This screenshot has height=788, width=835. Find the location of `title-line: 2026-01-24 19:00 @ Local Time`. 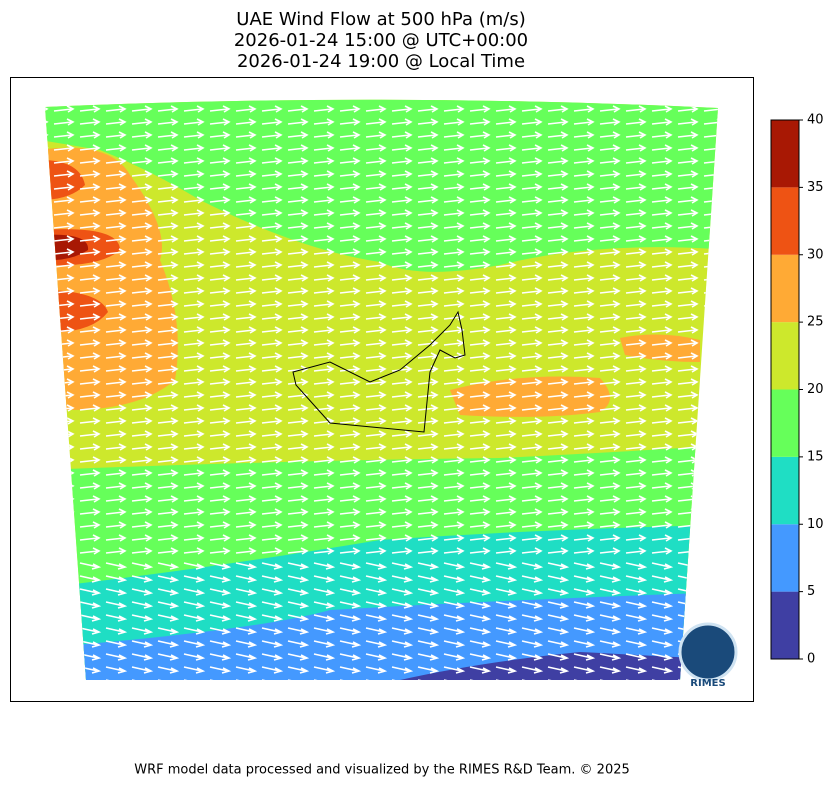

title-line: 2026-01-24 19:00 @ Local Time is located at coordinates (381, 61).